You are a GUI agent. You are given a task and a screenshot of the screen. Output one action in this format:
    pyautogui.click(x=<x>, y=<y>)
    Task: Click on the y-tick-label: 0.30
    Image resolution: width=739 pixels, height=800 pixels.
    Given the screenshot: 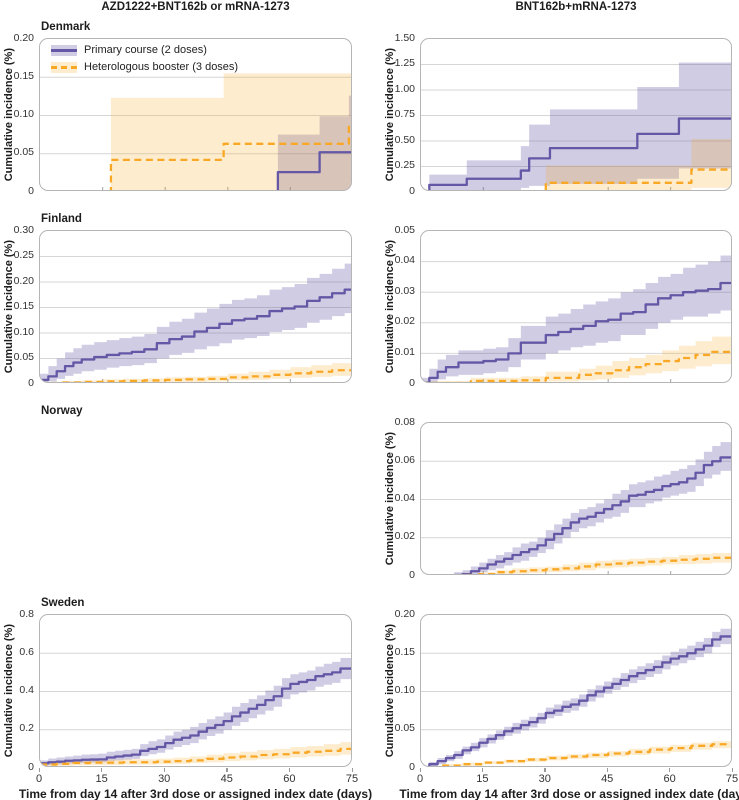 What is the action you would take?
    pyautogui.click(x=23, y=229)
    